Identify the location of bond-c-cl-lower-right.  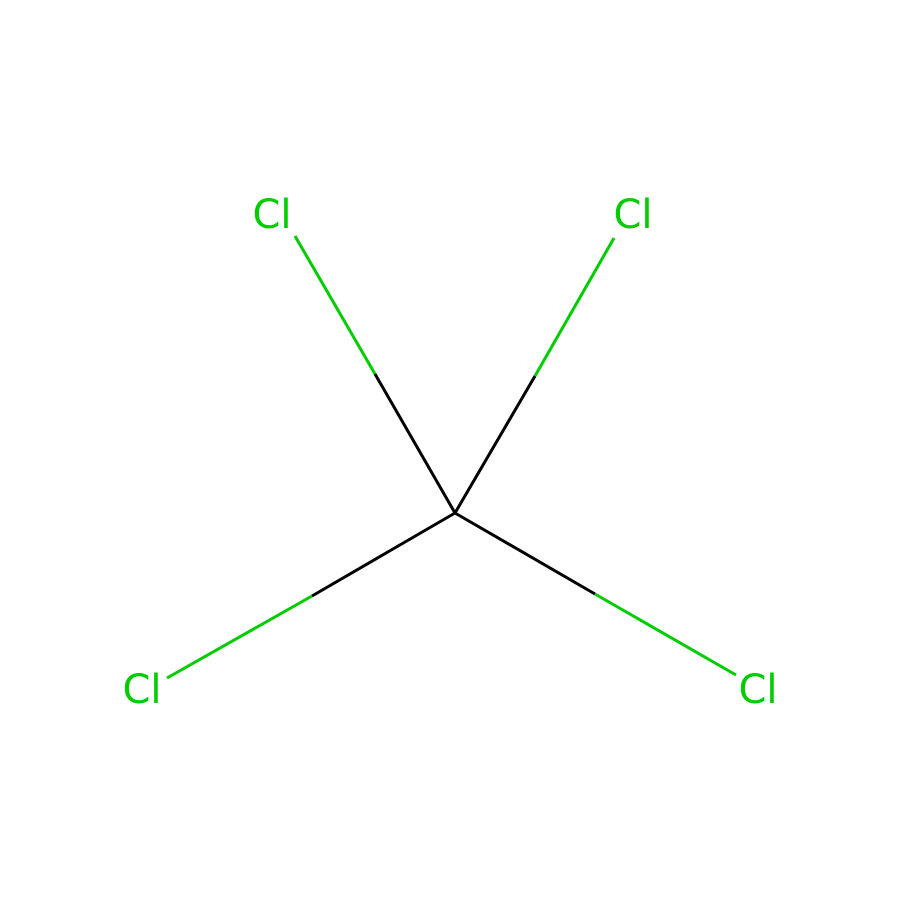
(595, 594).